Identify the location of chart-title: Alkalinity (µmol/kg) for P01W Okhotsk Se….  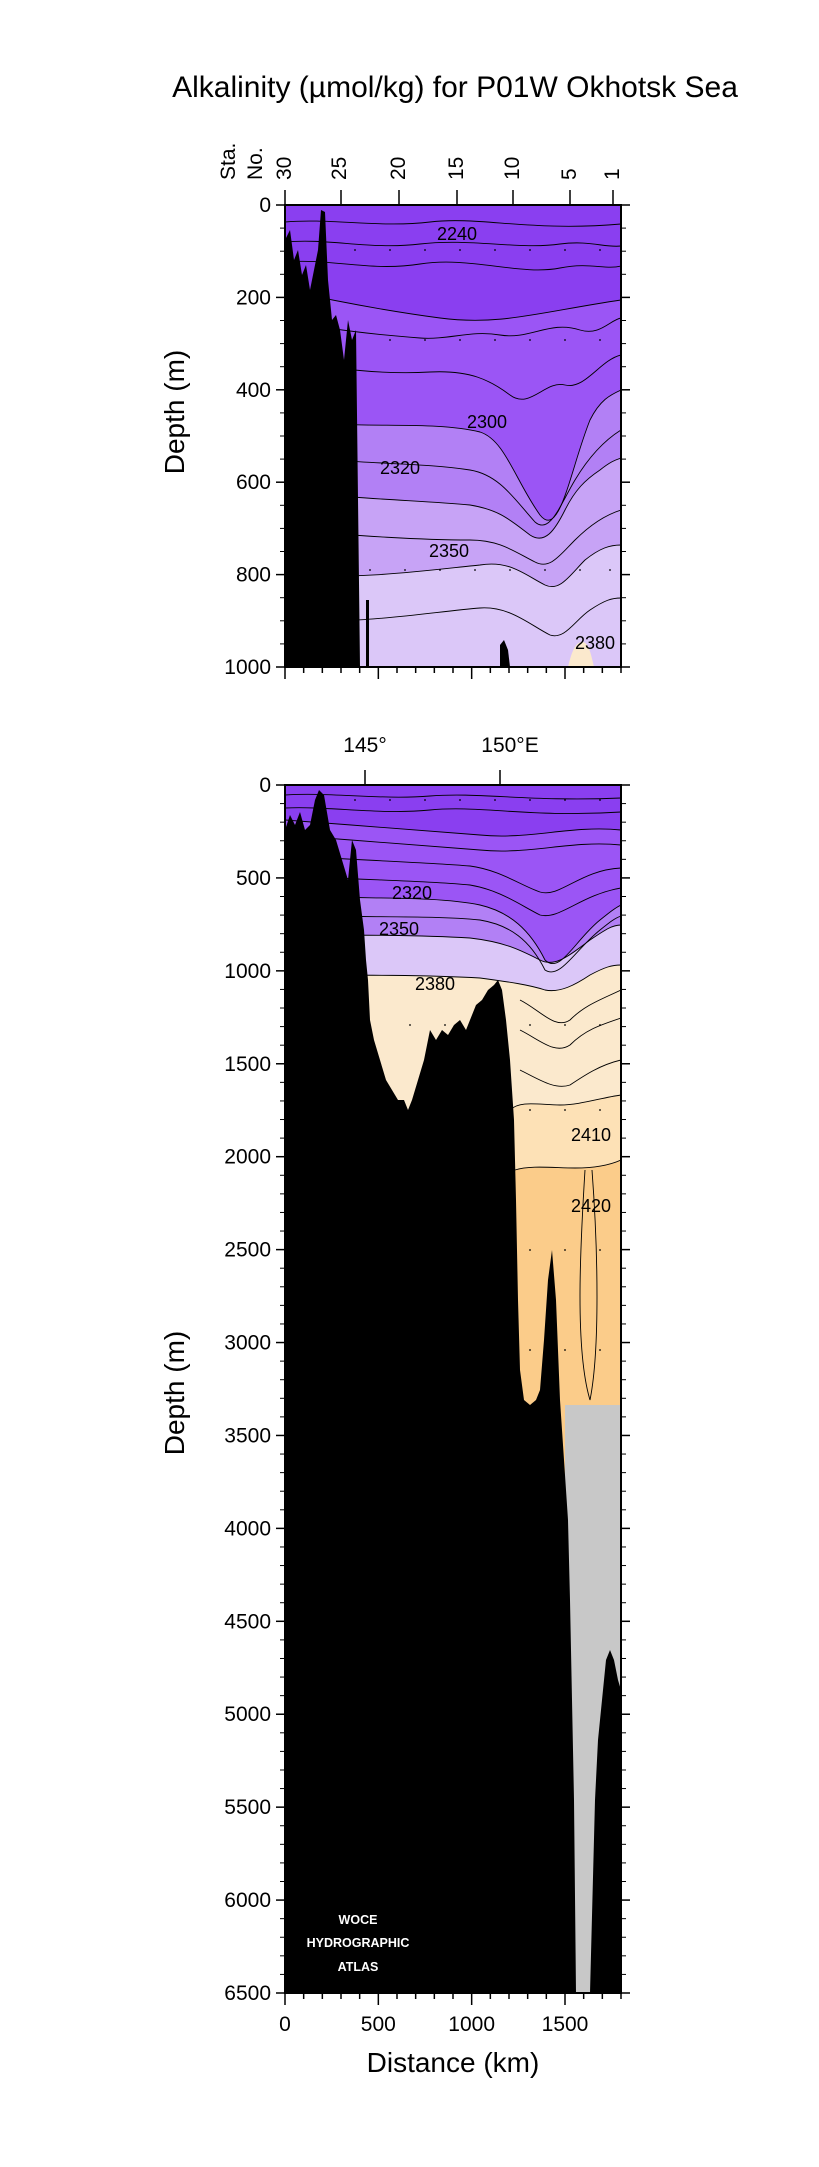
(455, 87).